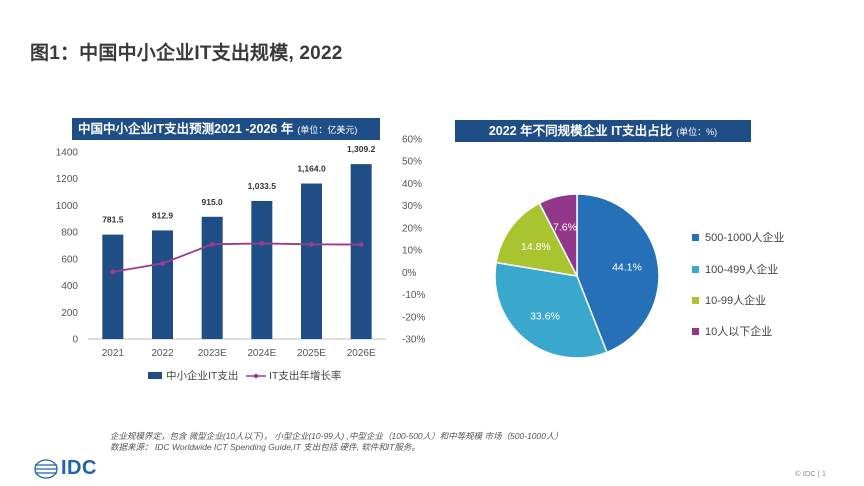  What do you see at coordinates (79, 468) in the screenshot?
I see `idc-logo-text: IDC` at bounding box center [79, 468].